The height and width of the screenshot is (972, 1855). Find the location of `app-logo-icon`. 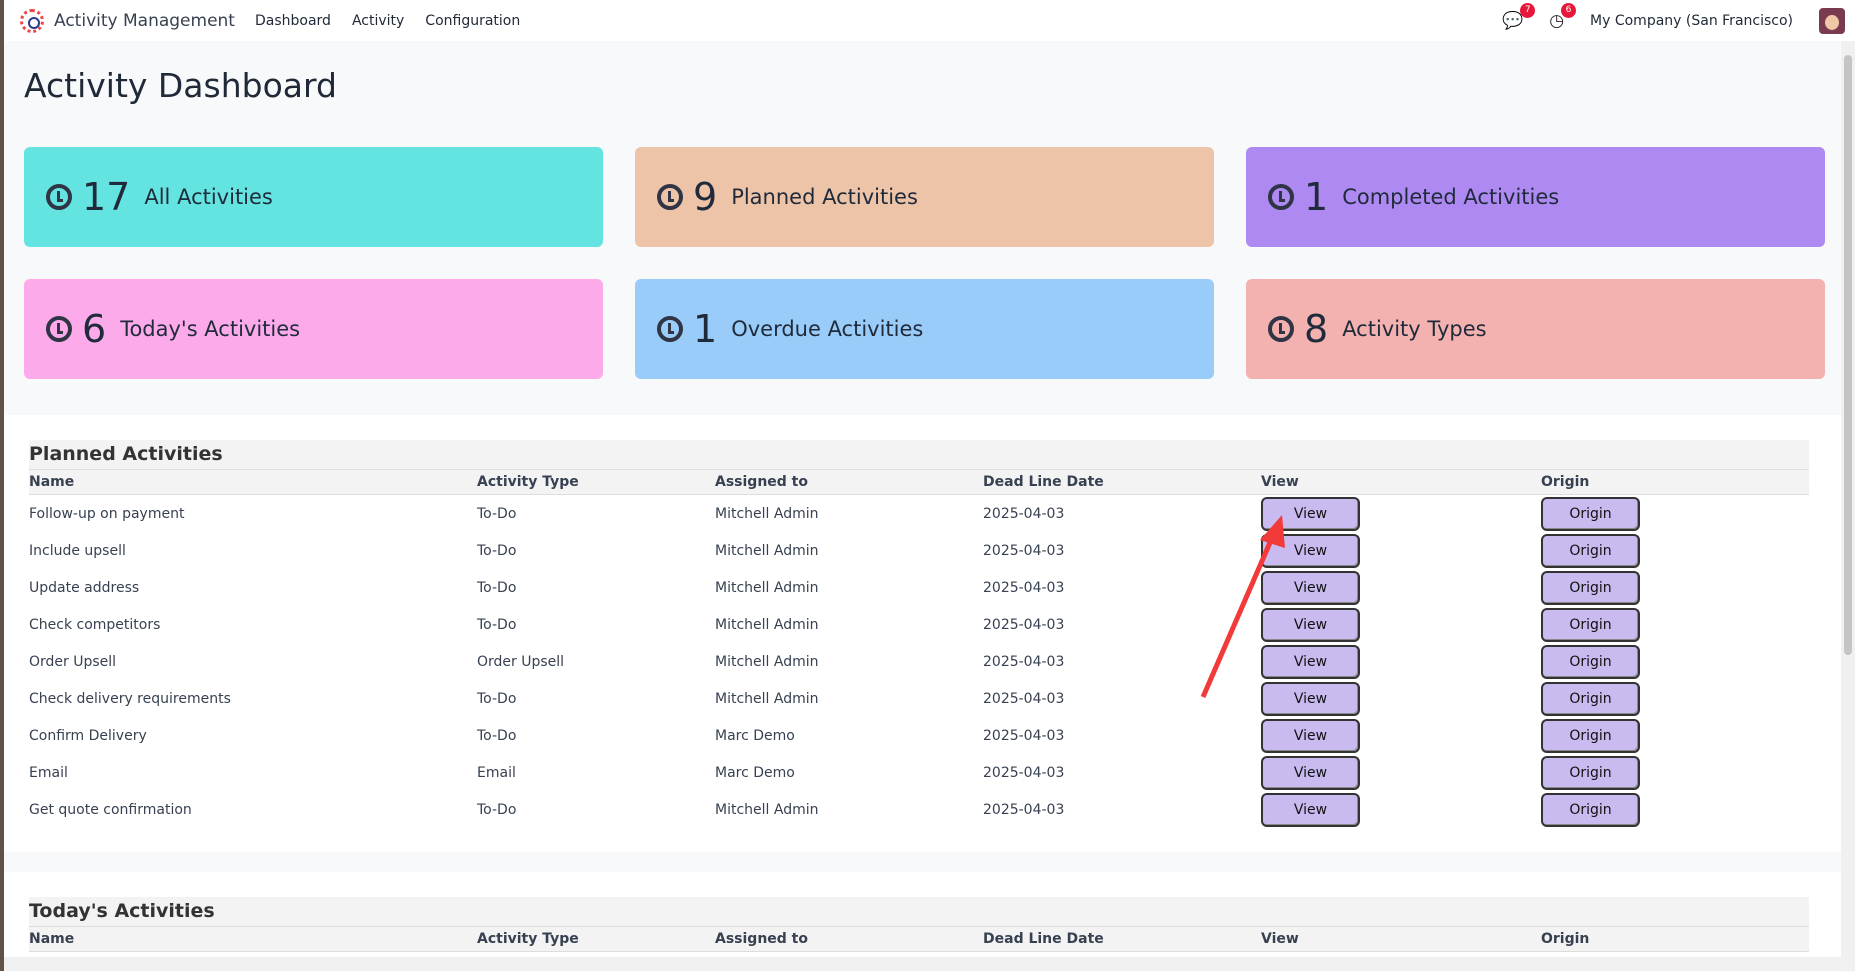

app-logo-icon is located at coordinates (32, 20).